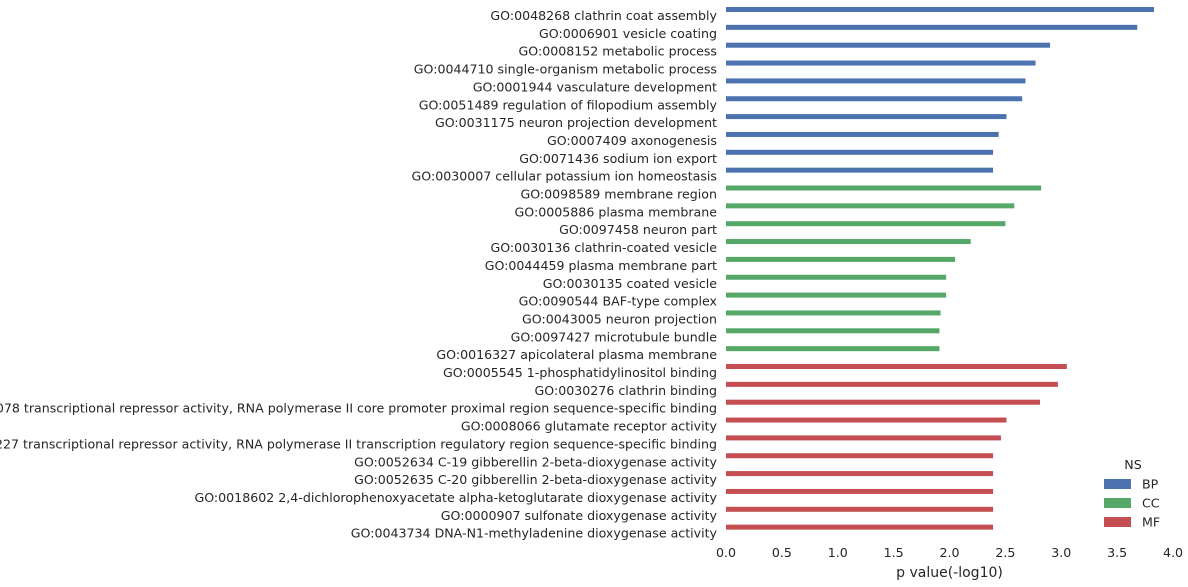  Describe the element at coordinates (1151, 503) in the screenshot. I see `legend-label-cc: CC` at that location.